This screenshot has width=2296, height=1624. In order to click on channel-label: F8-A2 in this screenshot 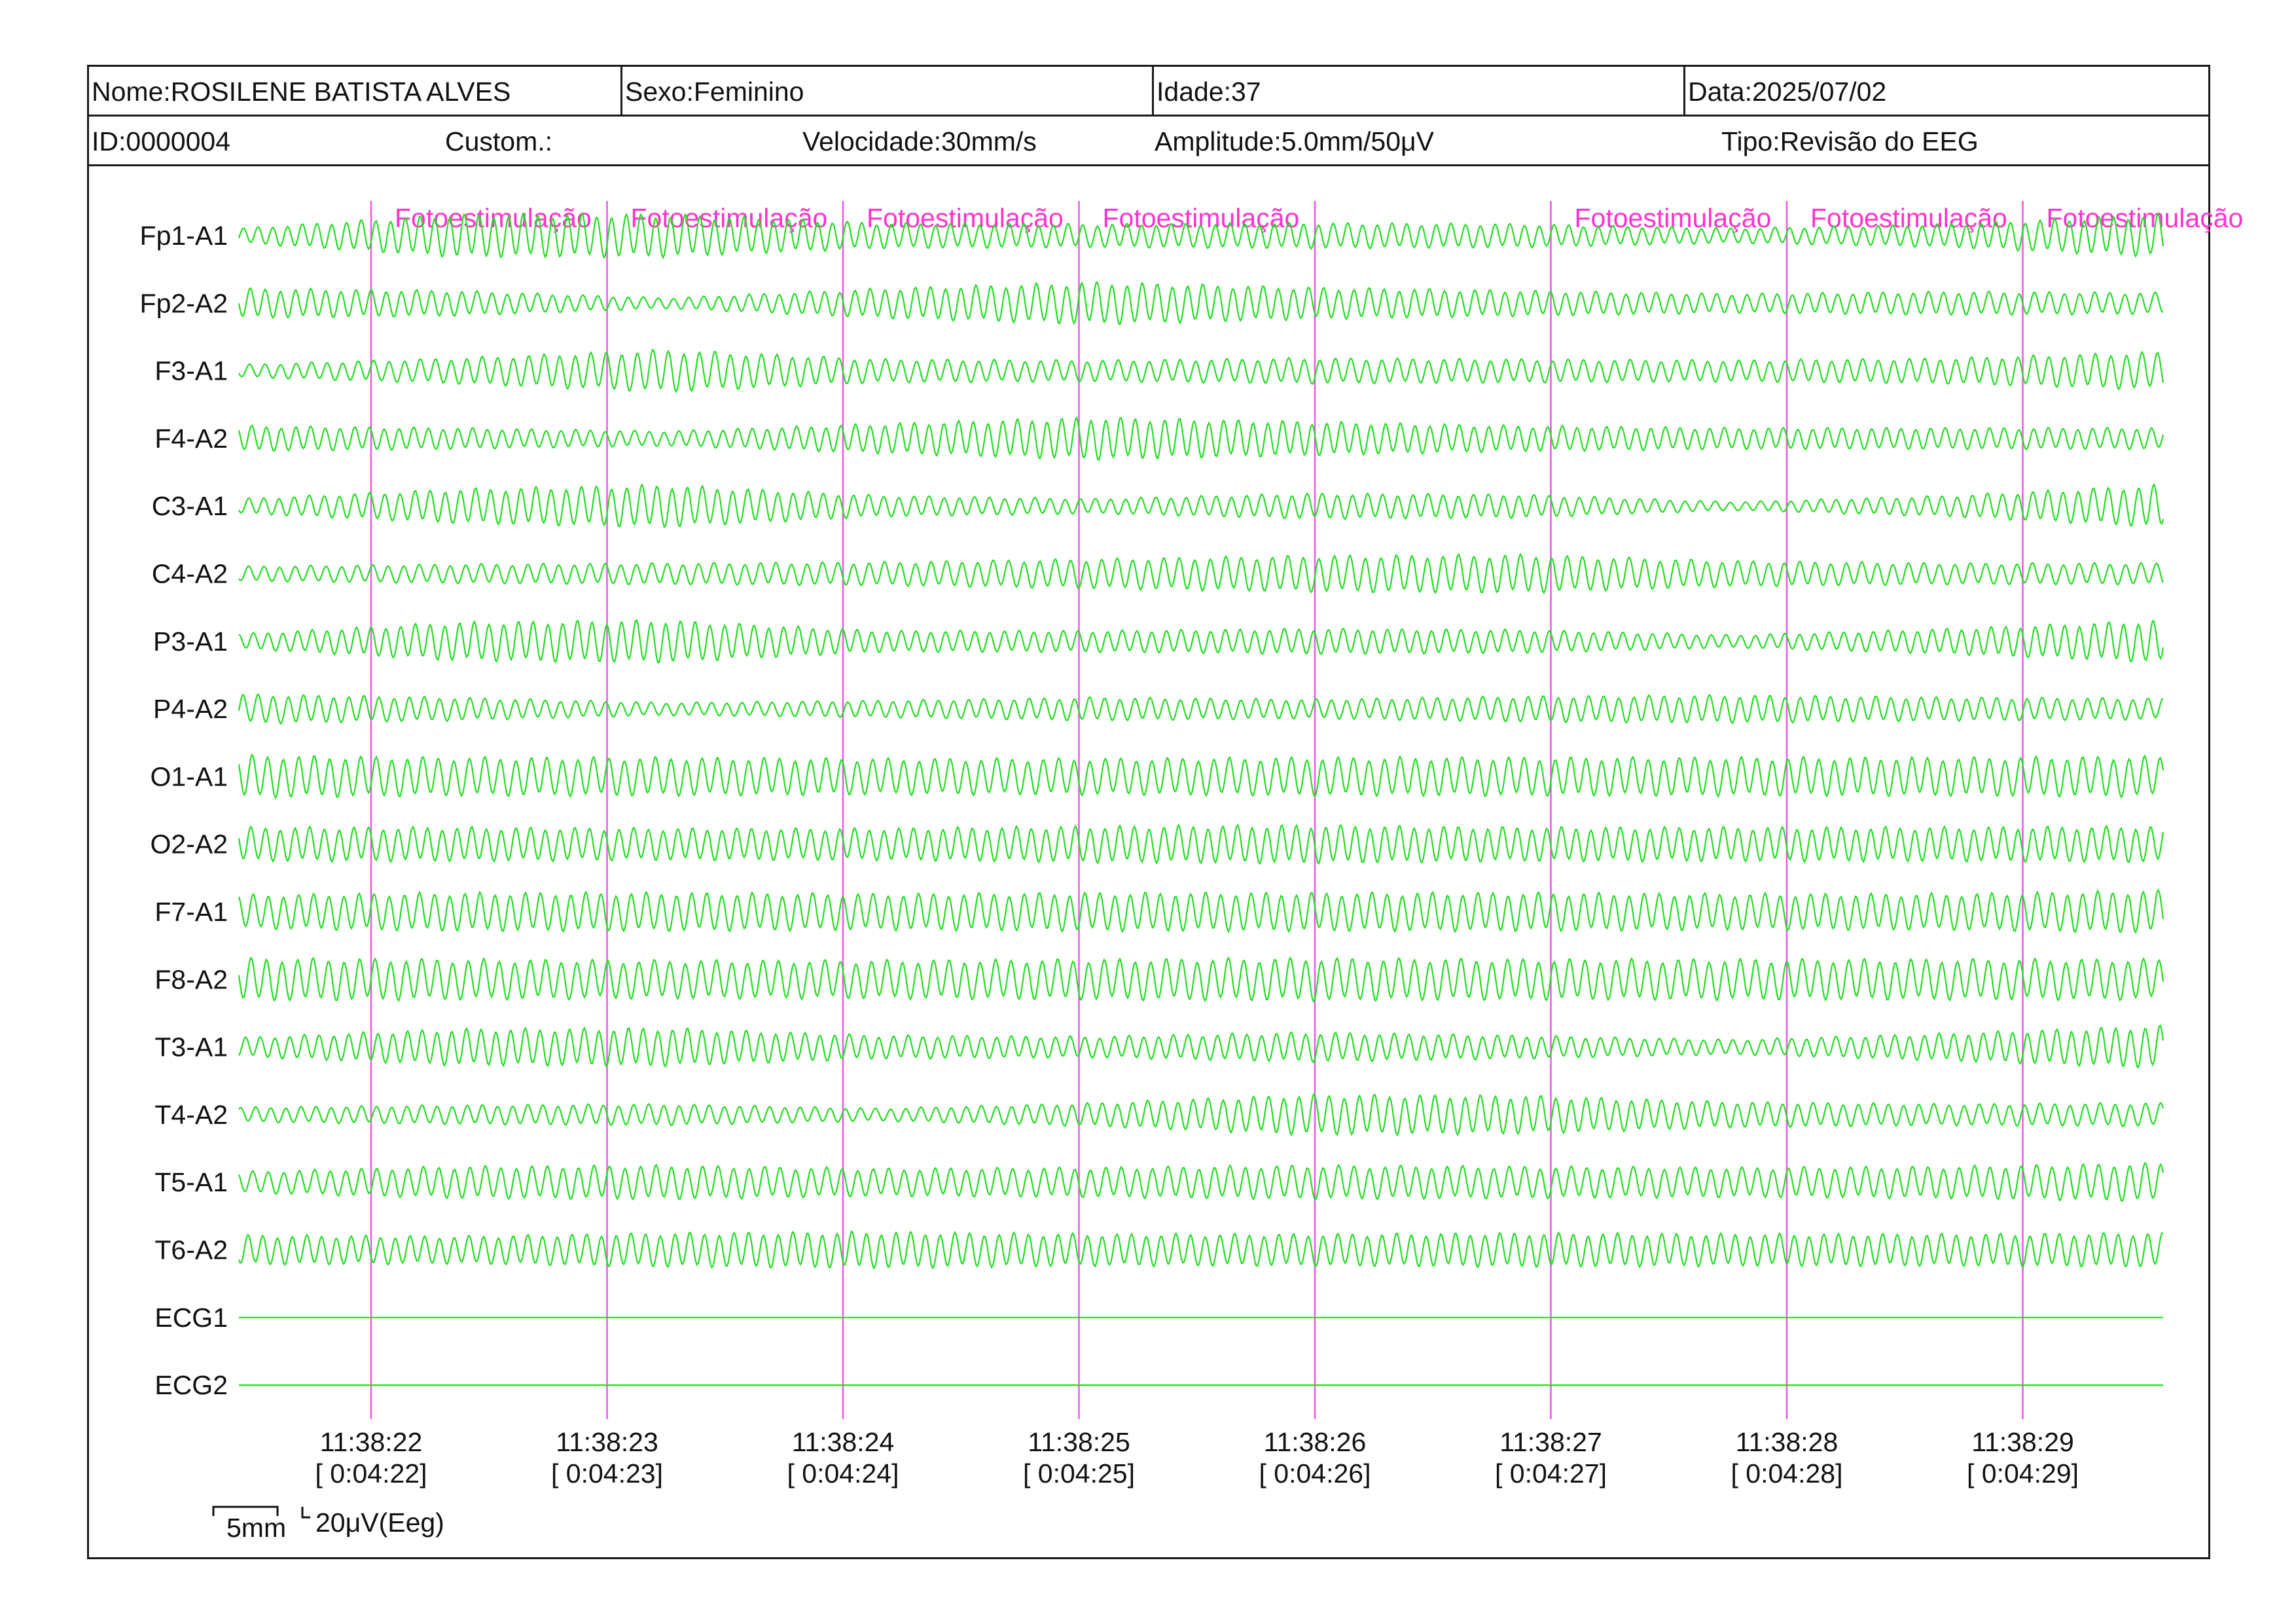, I will do `click(191, 979)`.